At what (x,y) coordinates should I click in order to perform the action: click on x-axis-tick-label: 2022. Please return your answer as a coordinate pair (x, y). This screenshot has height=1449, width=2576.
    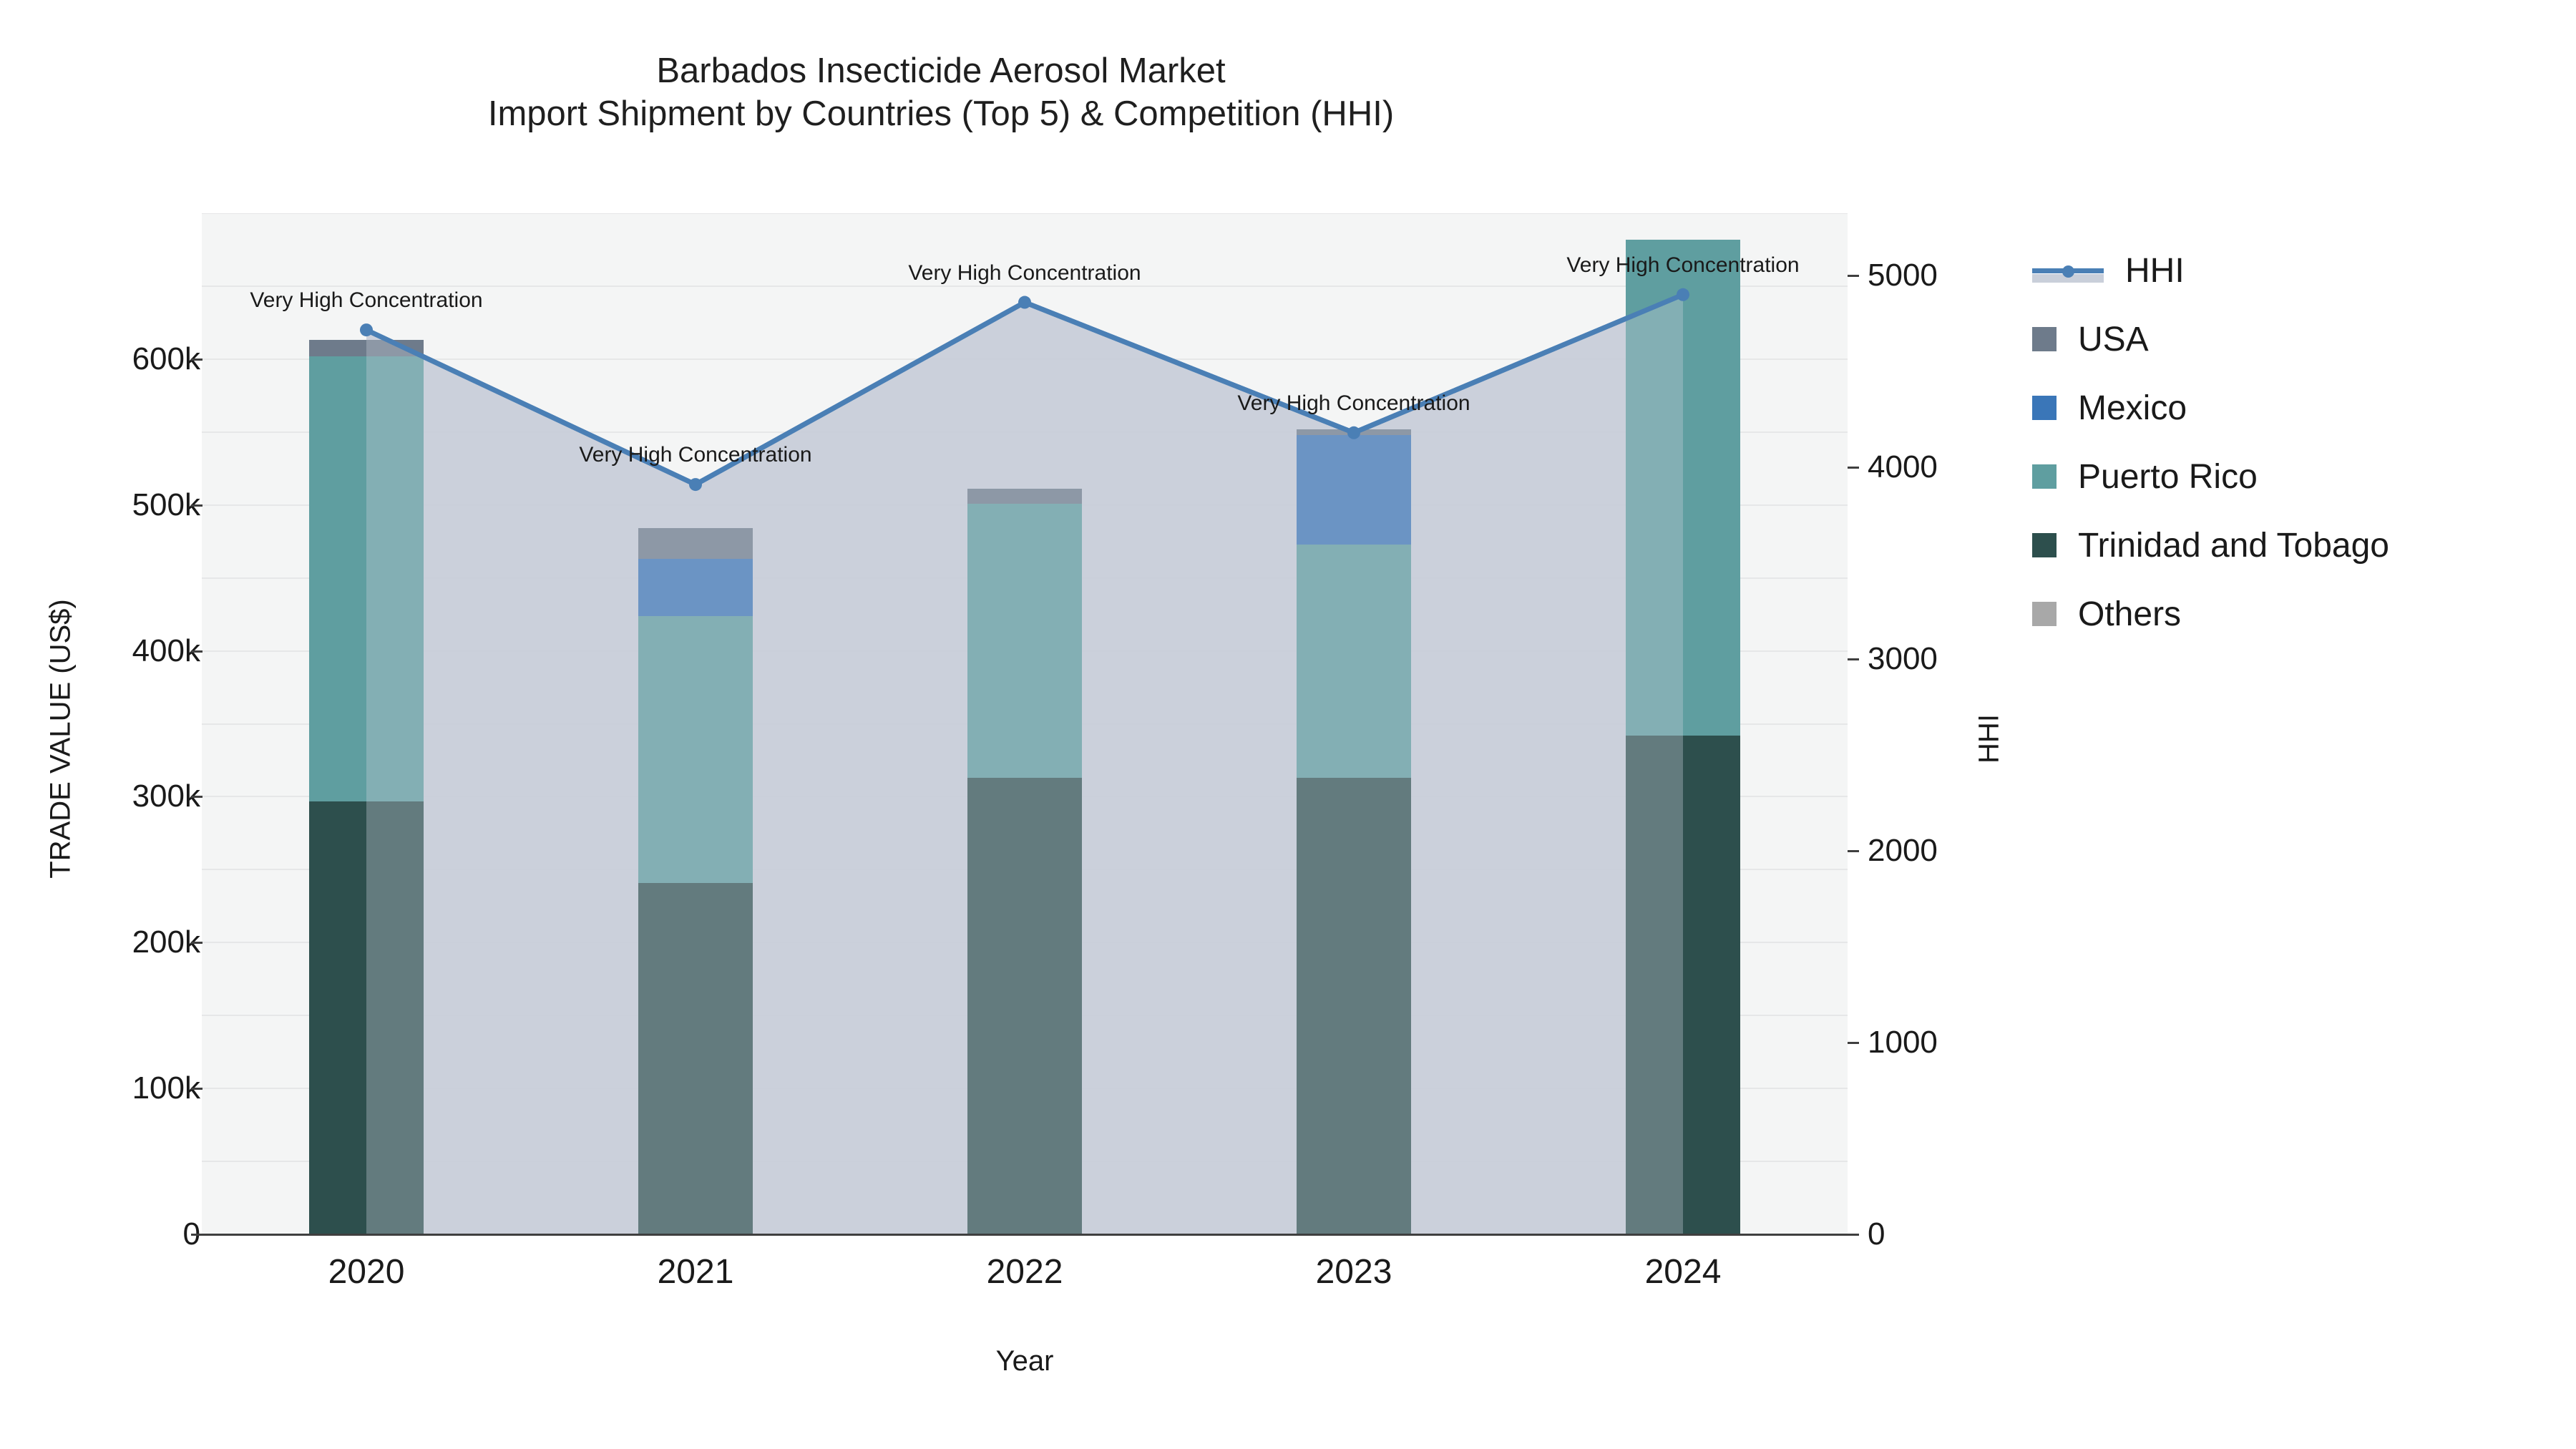
    Looking at the image, I should click on (1024, 1272).